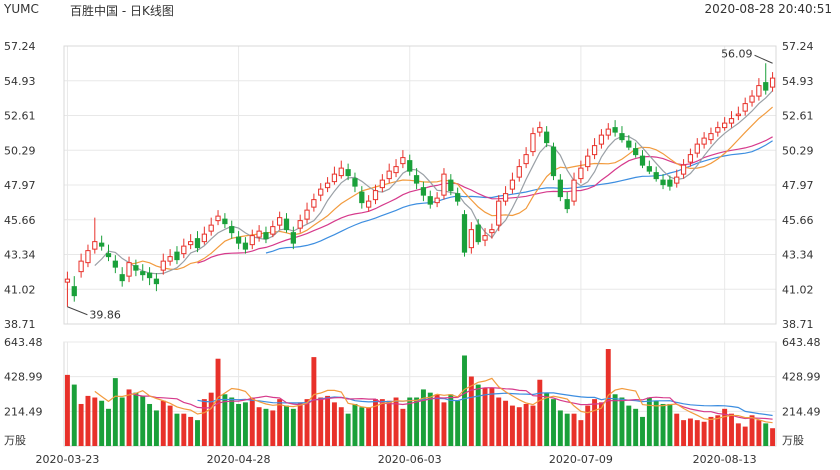 This screenshot has width=840, height=470. I want to click on date-tick-label: 2020-07-09, so click(581, 459).